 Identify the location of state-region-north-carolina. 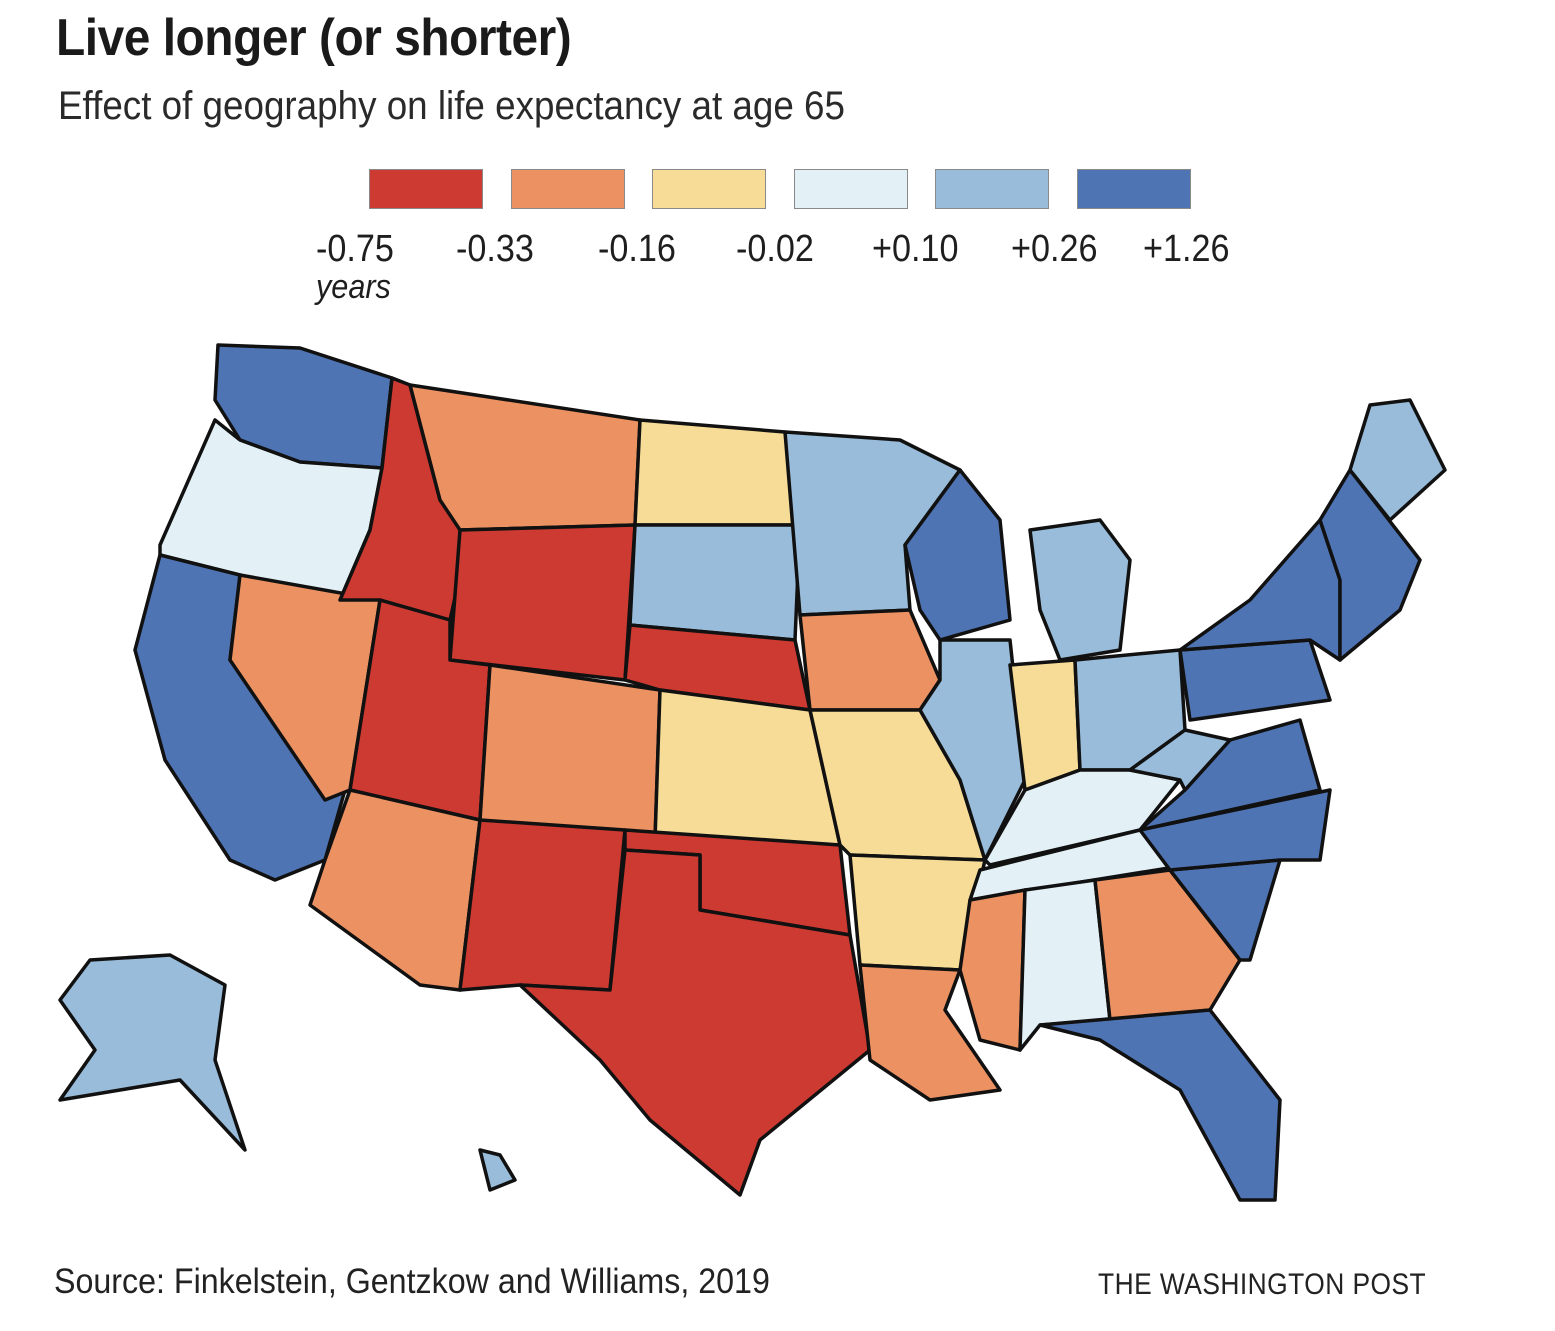
(1235, 830).